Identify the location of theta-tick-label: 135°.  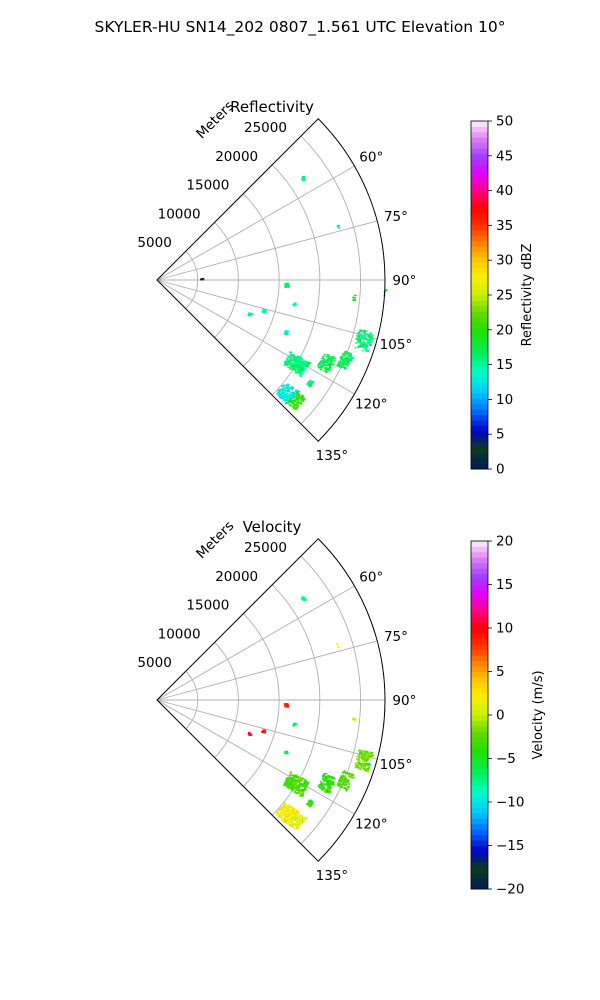
(332, 456).